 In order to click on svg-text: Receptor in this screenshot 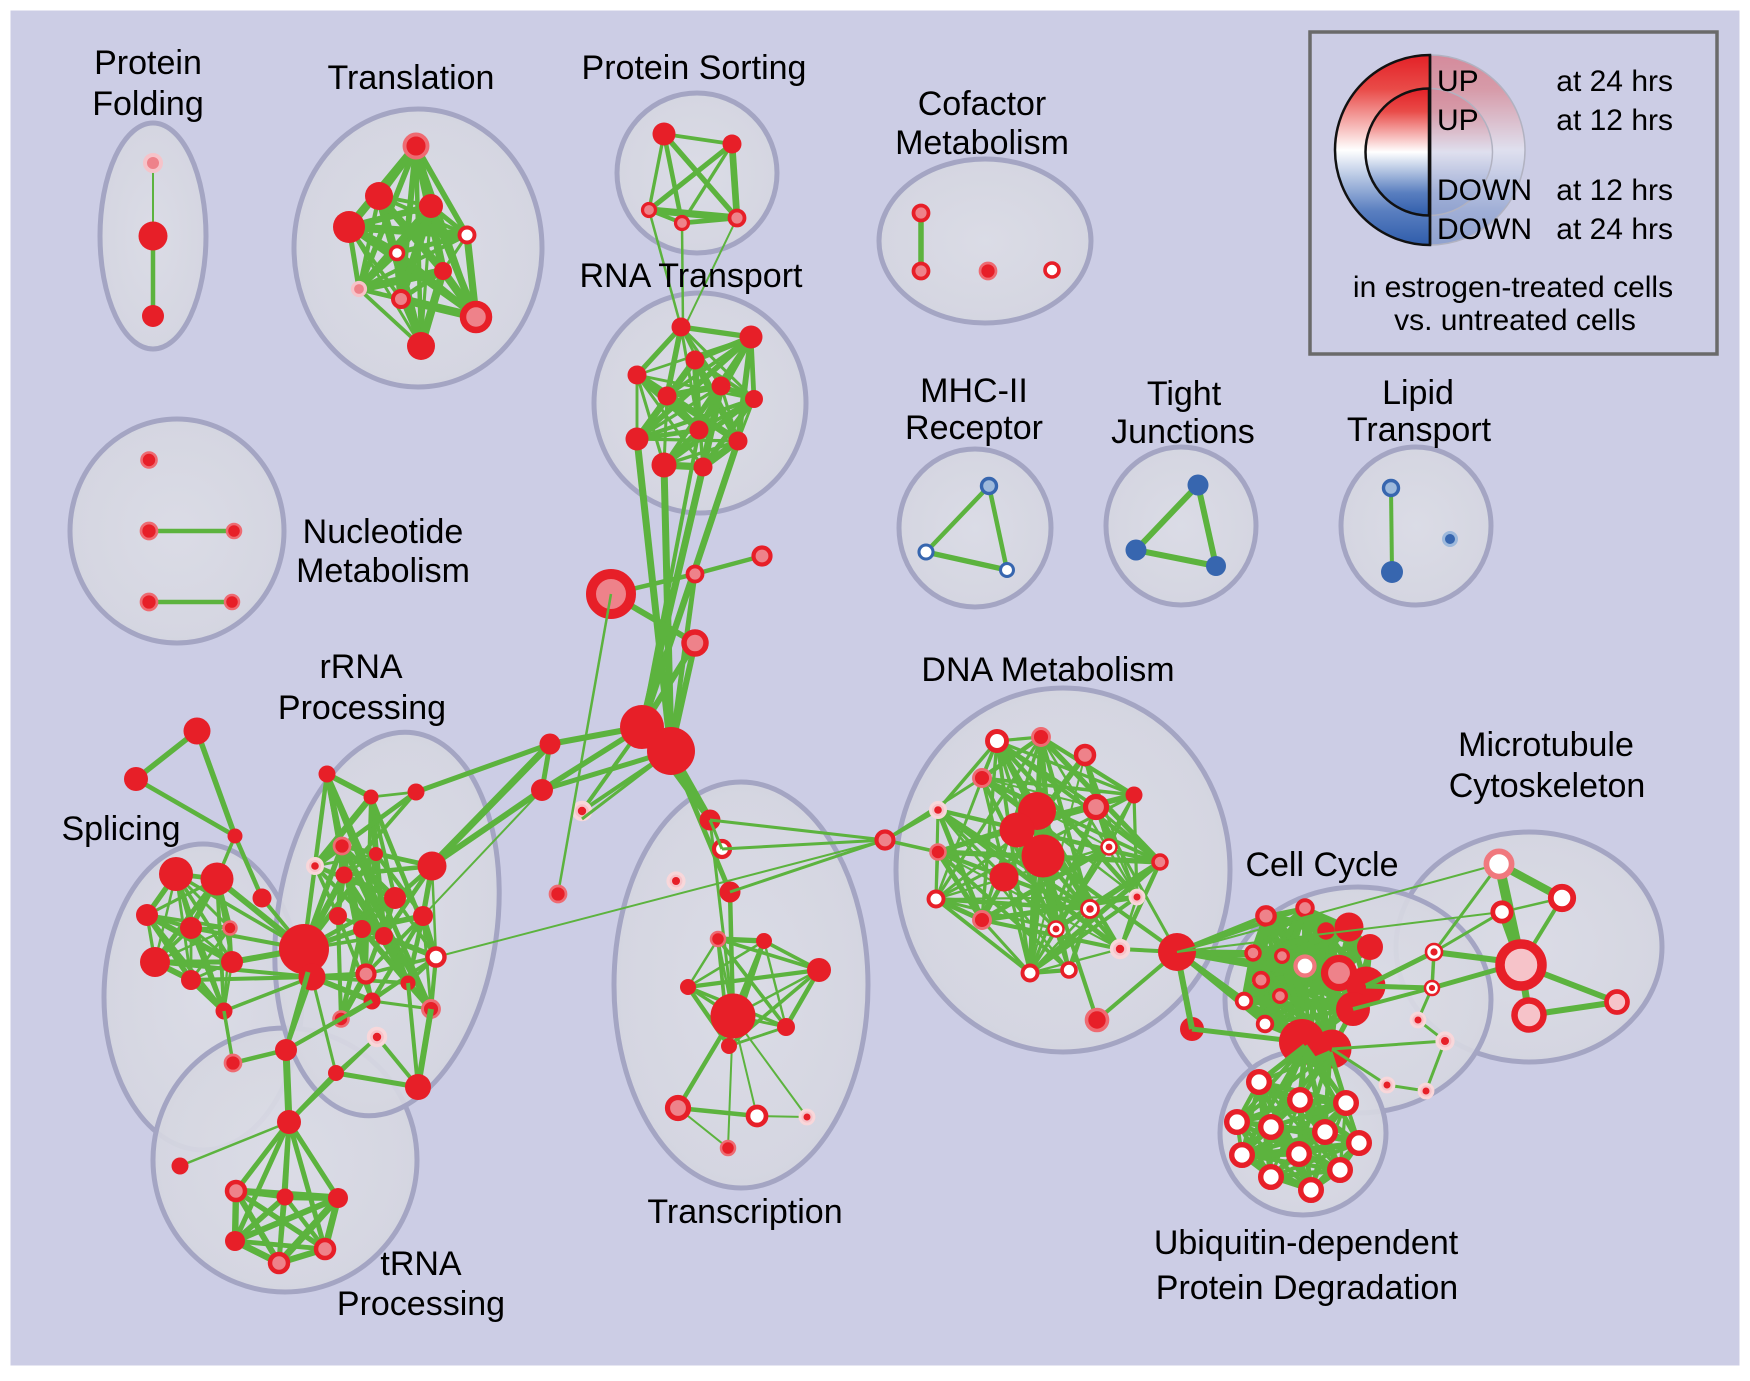, I will do `click(974, 428)`.